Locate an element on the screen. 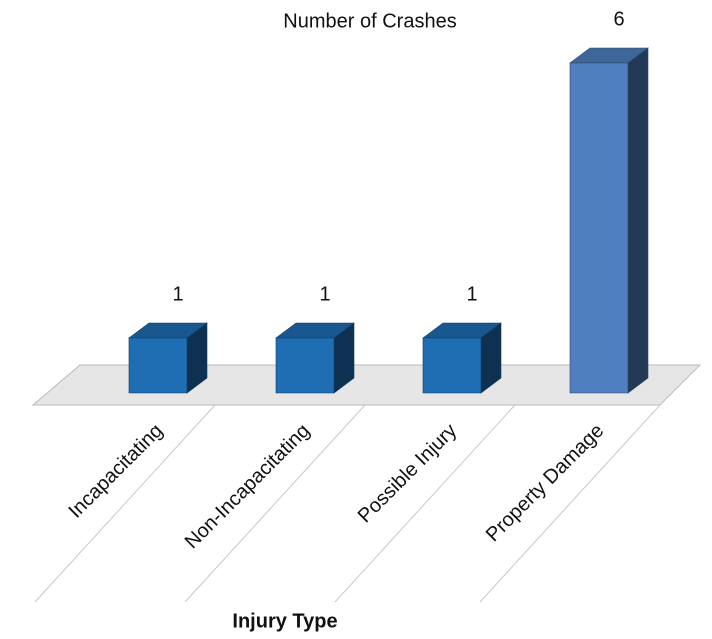 This screenshot has height=639, width=712. chart-title: Number of Crashes is located at coordinates (369, 21).